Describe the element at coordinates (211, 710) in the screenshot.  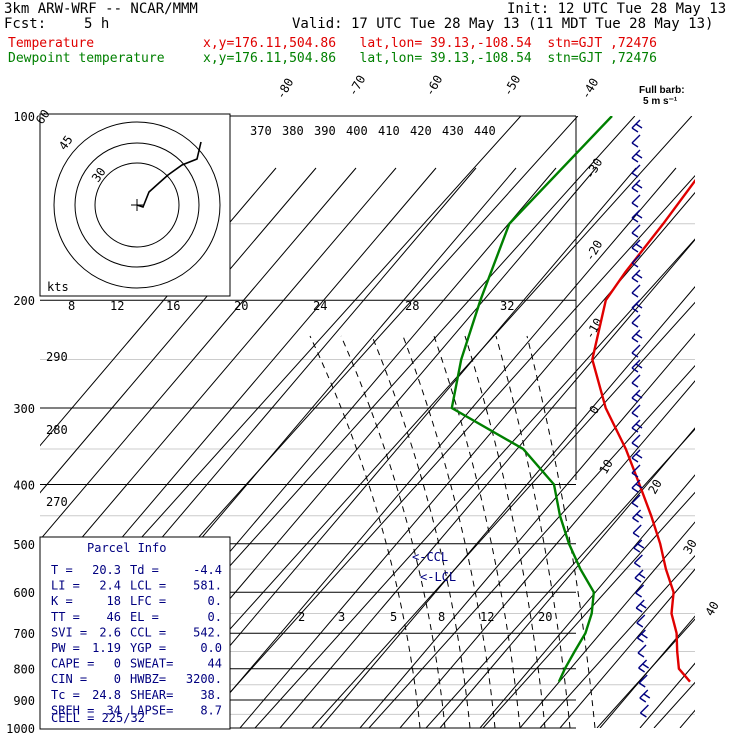
I see `parcel-row-9-value2: 8.7` at that location.